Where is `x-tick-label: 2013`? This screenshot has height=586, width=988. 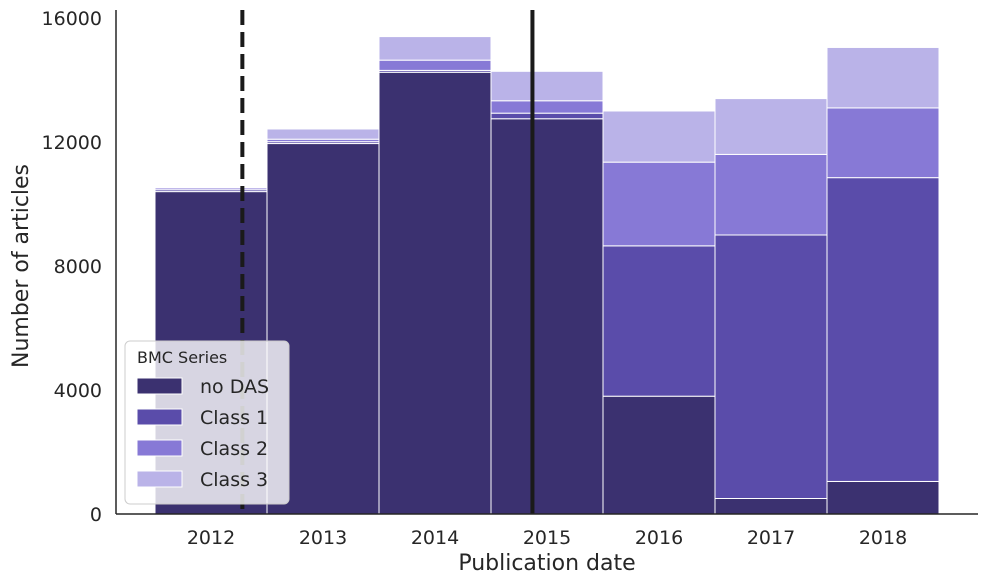
x-tick-label: 2013 is located at coordinates (323, 538).